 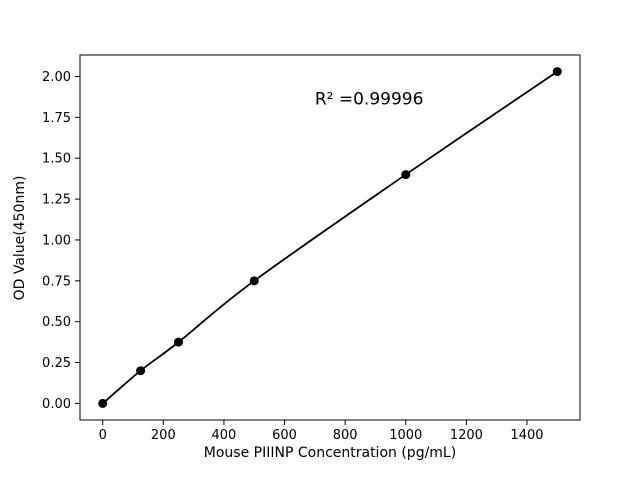 I want to click on x-tick-label: 800, so click(x=345, y=435).